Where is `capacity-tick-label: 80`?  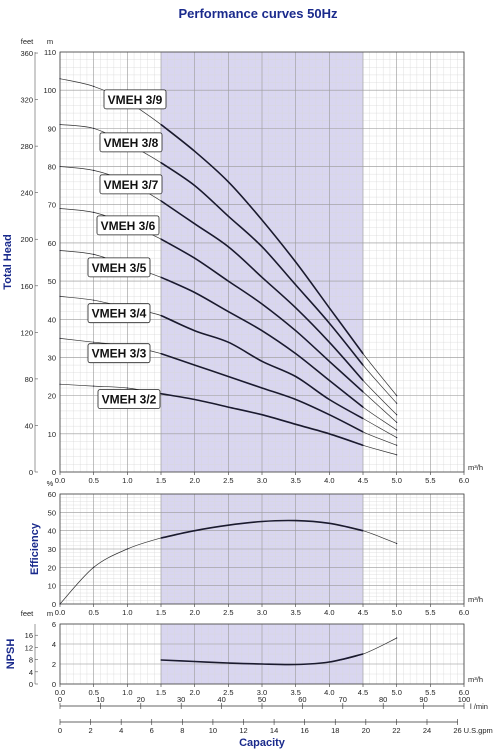 capacity-tick-label: 80 is located at coordinates (383, 699).